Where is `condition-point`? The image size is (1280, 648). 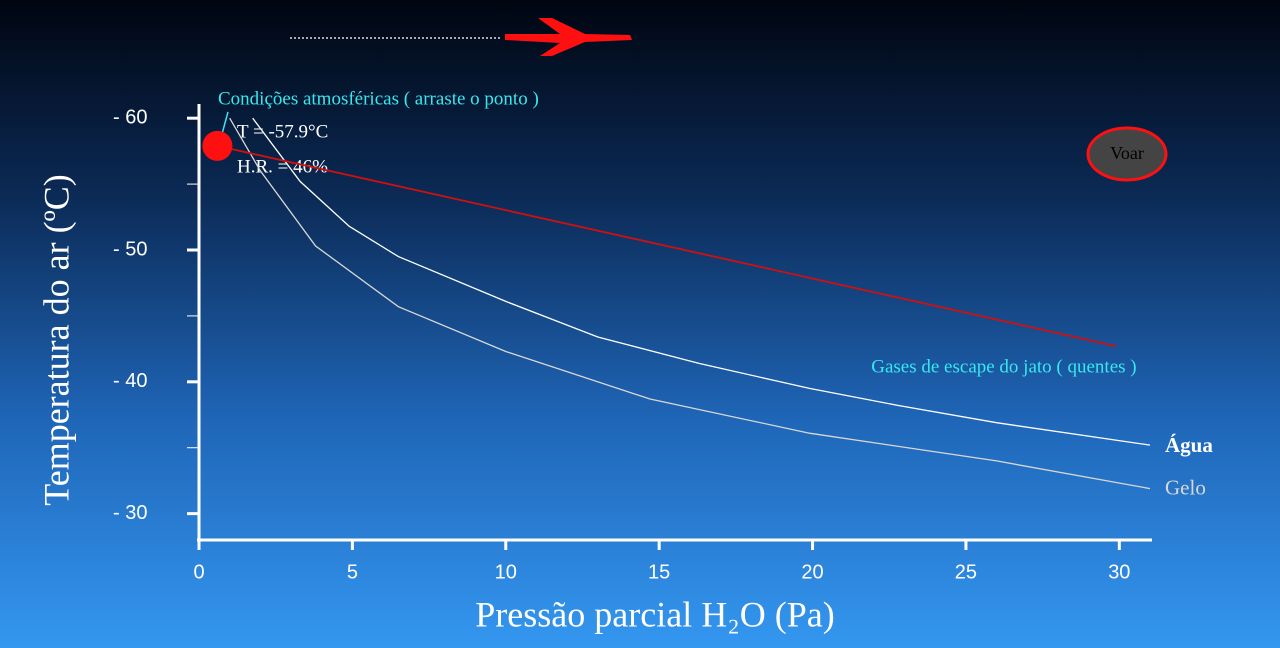
condition-point is located at coordinates (217, 145).